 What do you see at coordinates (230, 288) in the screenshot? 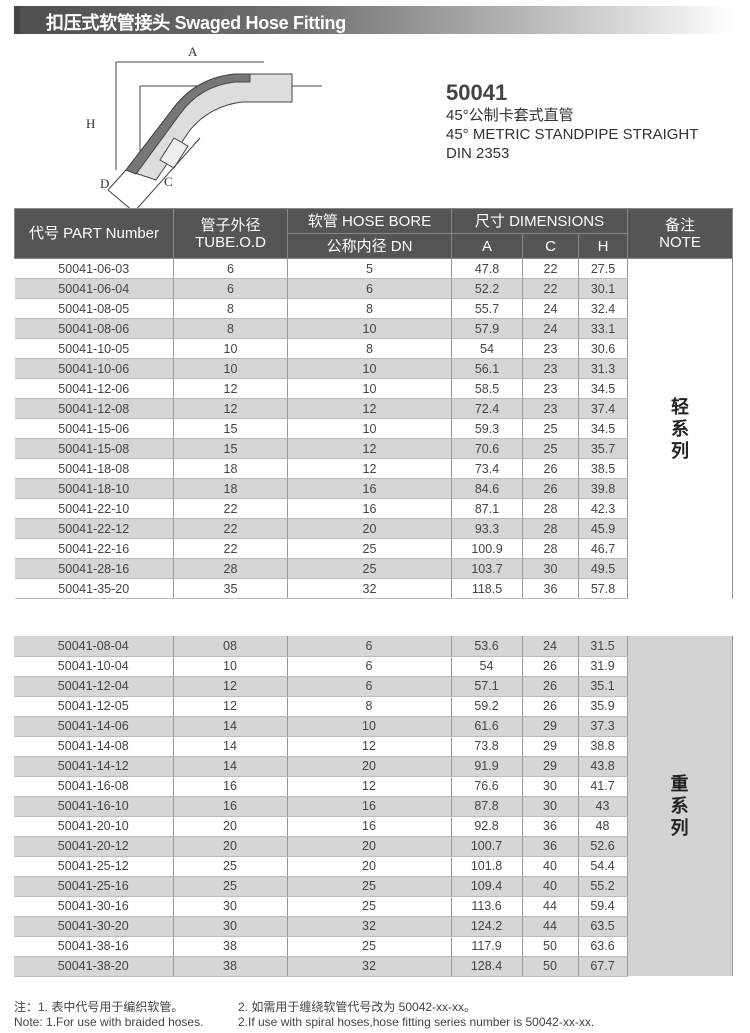
I see `tube-od: 6` at bounding box center [230, 288].